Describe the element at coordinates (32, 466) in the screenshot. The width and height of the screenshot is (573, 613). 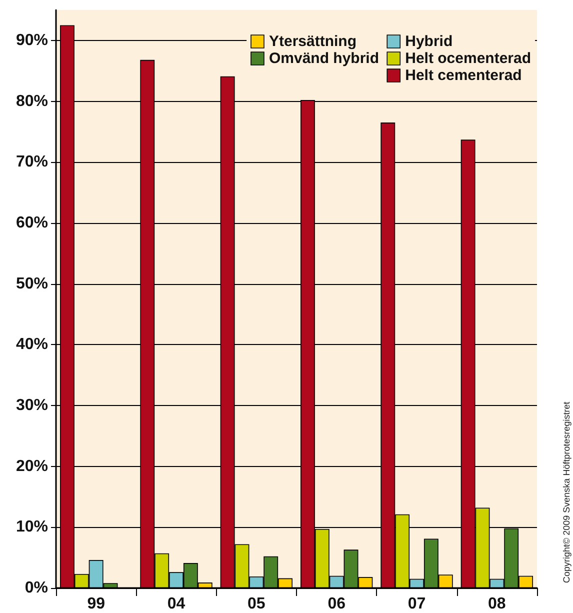
I see `y-tick-label: 20%` at that location.